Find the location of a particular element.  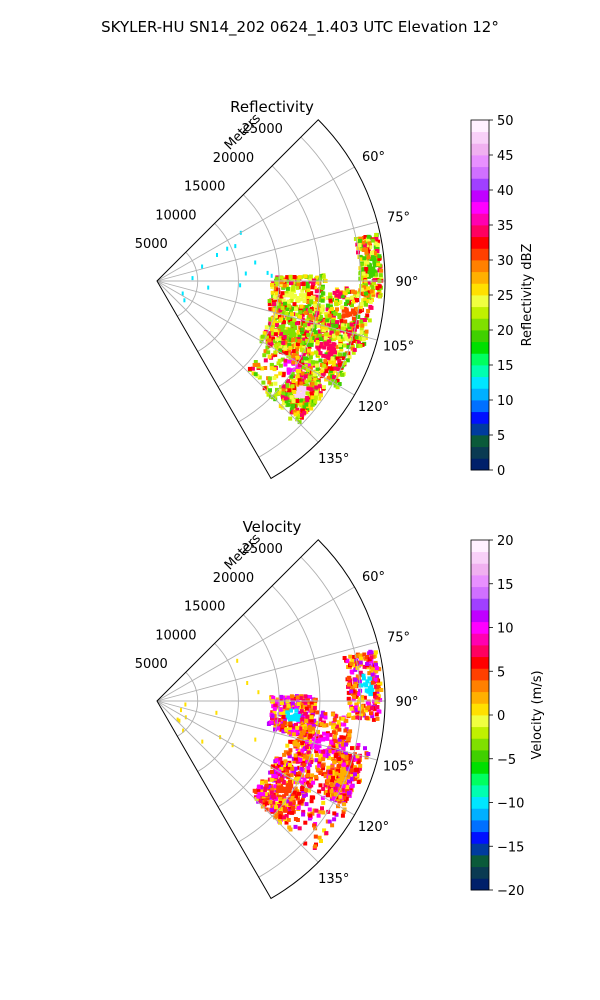

radial-tick-label: 20000 is located at coordinates (233, 158).